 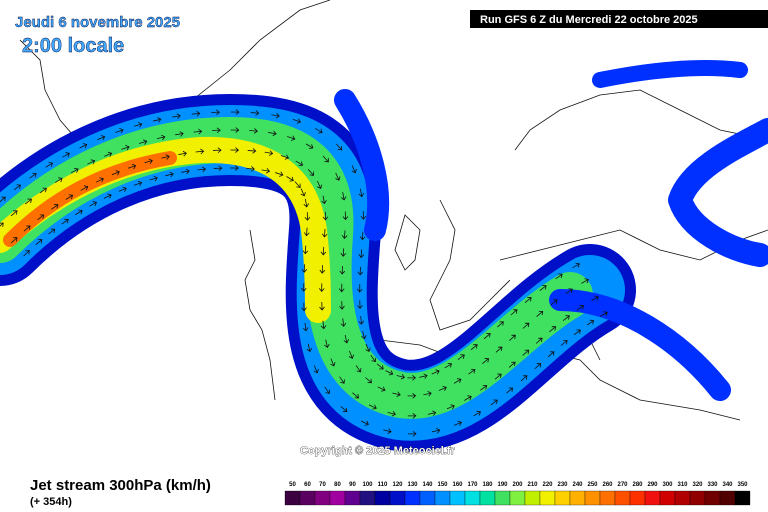 What do you see at coordinates (378, 451) in the screenshot?
I see `copyright: Copyright © 2025 Meteociel.fr` at bounding box center [378, 451].